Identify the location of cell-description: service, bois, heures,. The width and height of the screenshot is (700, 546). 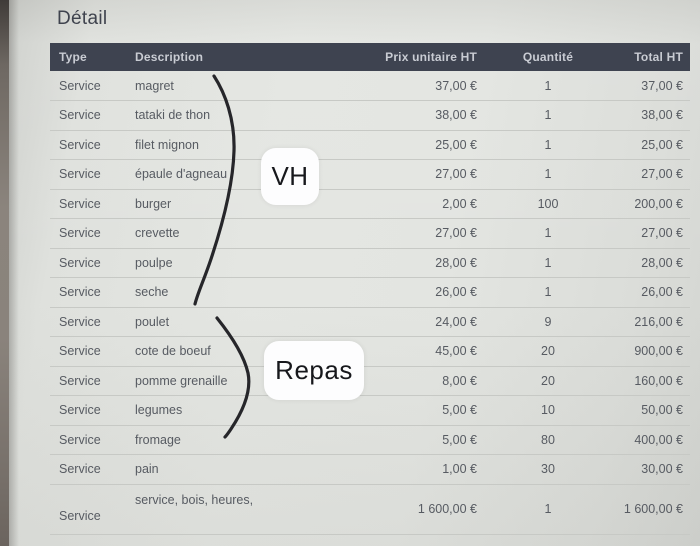
(194, 499).